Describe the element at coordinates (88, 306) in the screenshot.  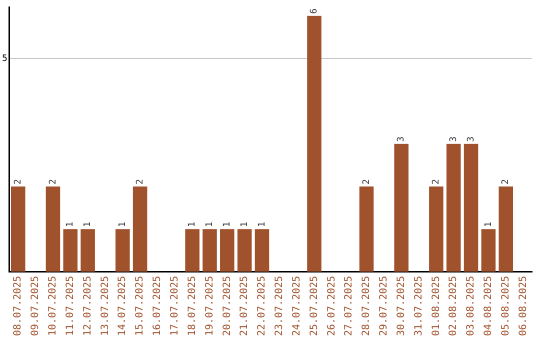
I see `x-tick-label: 12.07.2025` at that location.